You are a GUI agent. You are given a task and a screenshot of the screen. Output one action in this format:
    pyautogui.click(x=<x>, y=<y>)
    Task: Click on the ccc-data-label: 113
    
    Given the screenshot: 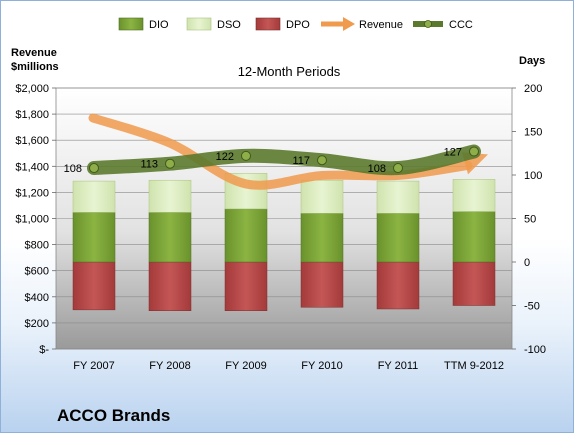 What is the action you would take?
    pyautogui.click(x=149, y=165)
    